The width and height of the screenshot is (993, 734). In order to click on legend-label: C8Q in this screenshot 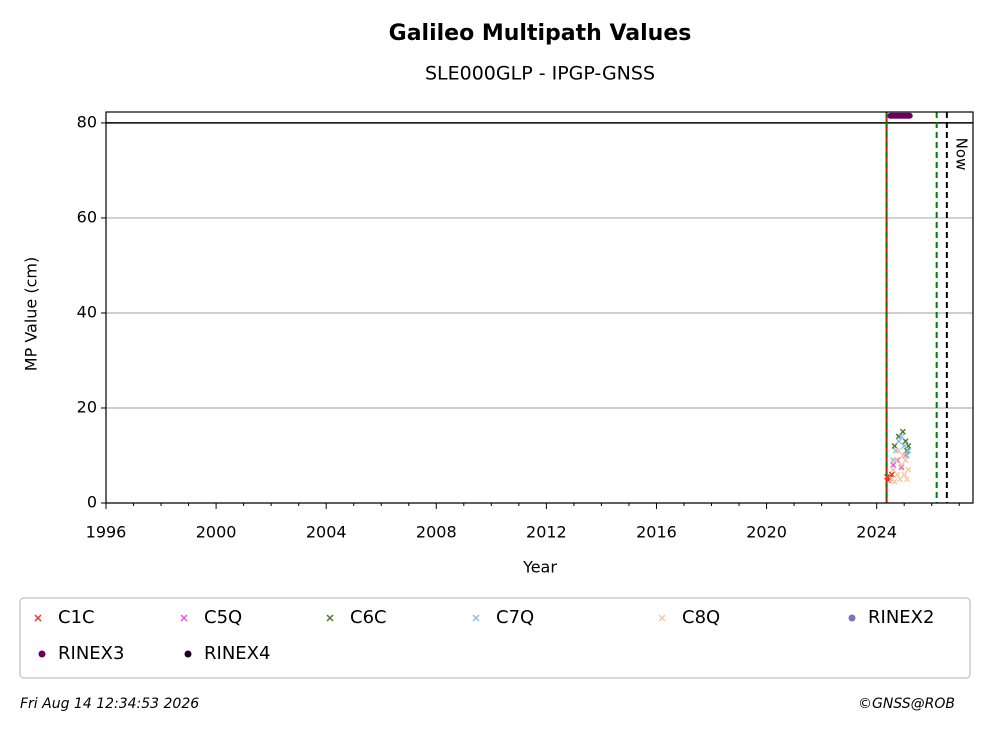, I will do `click(701, 617)`.